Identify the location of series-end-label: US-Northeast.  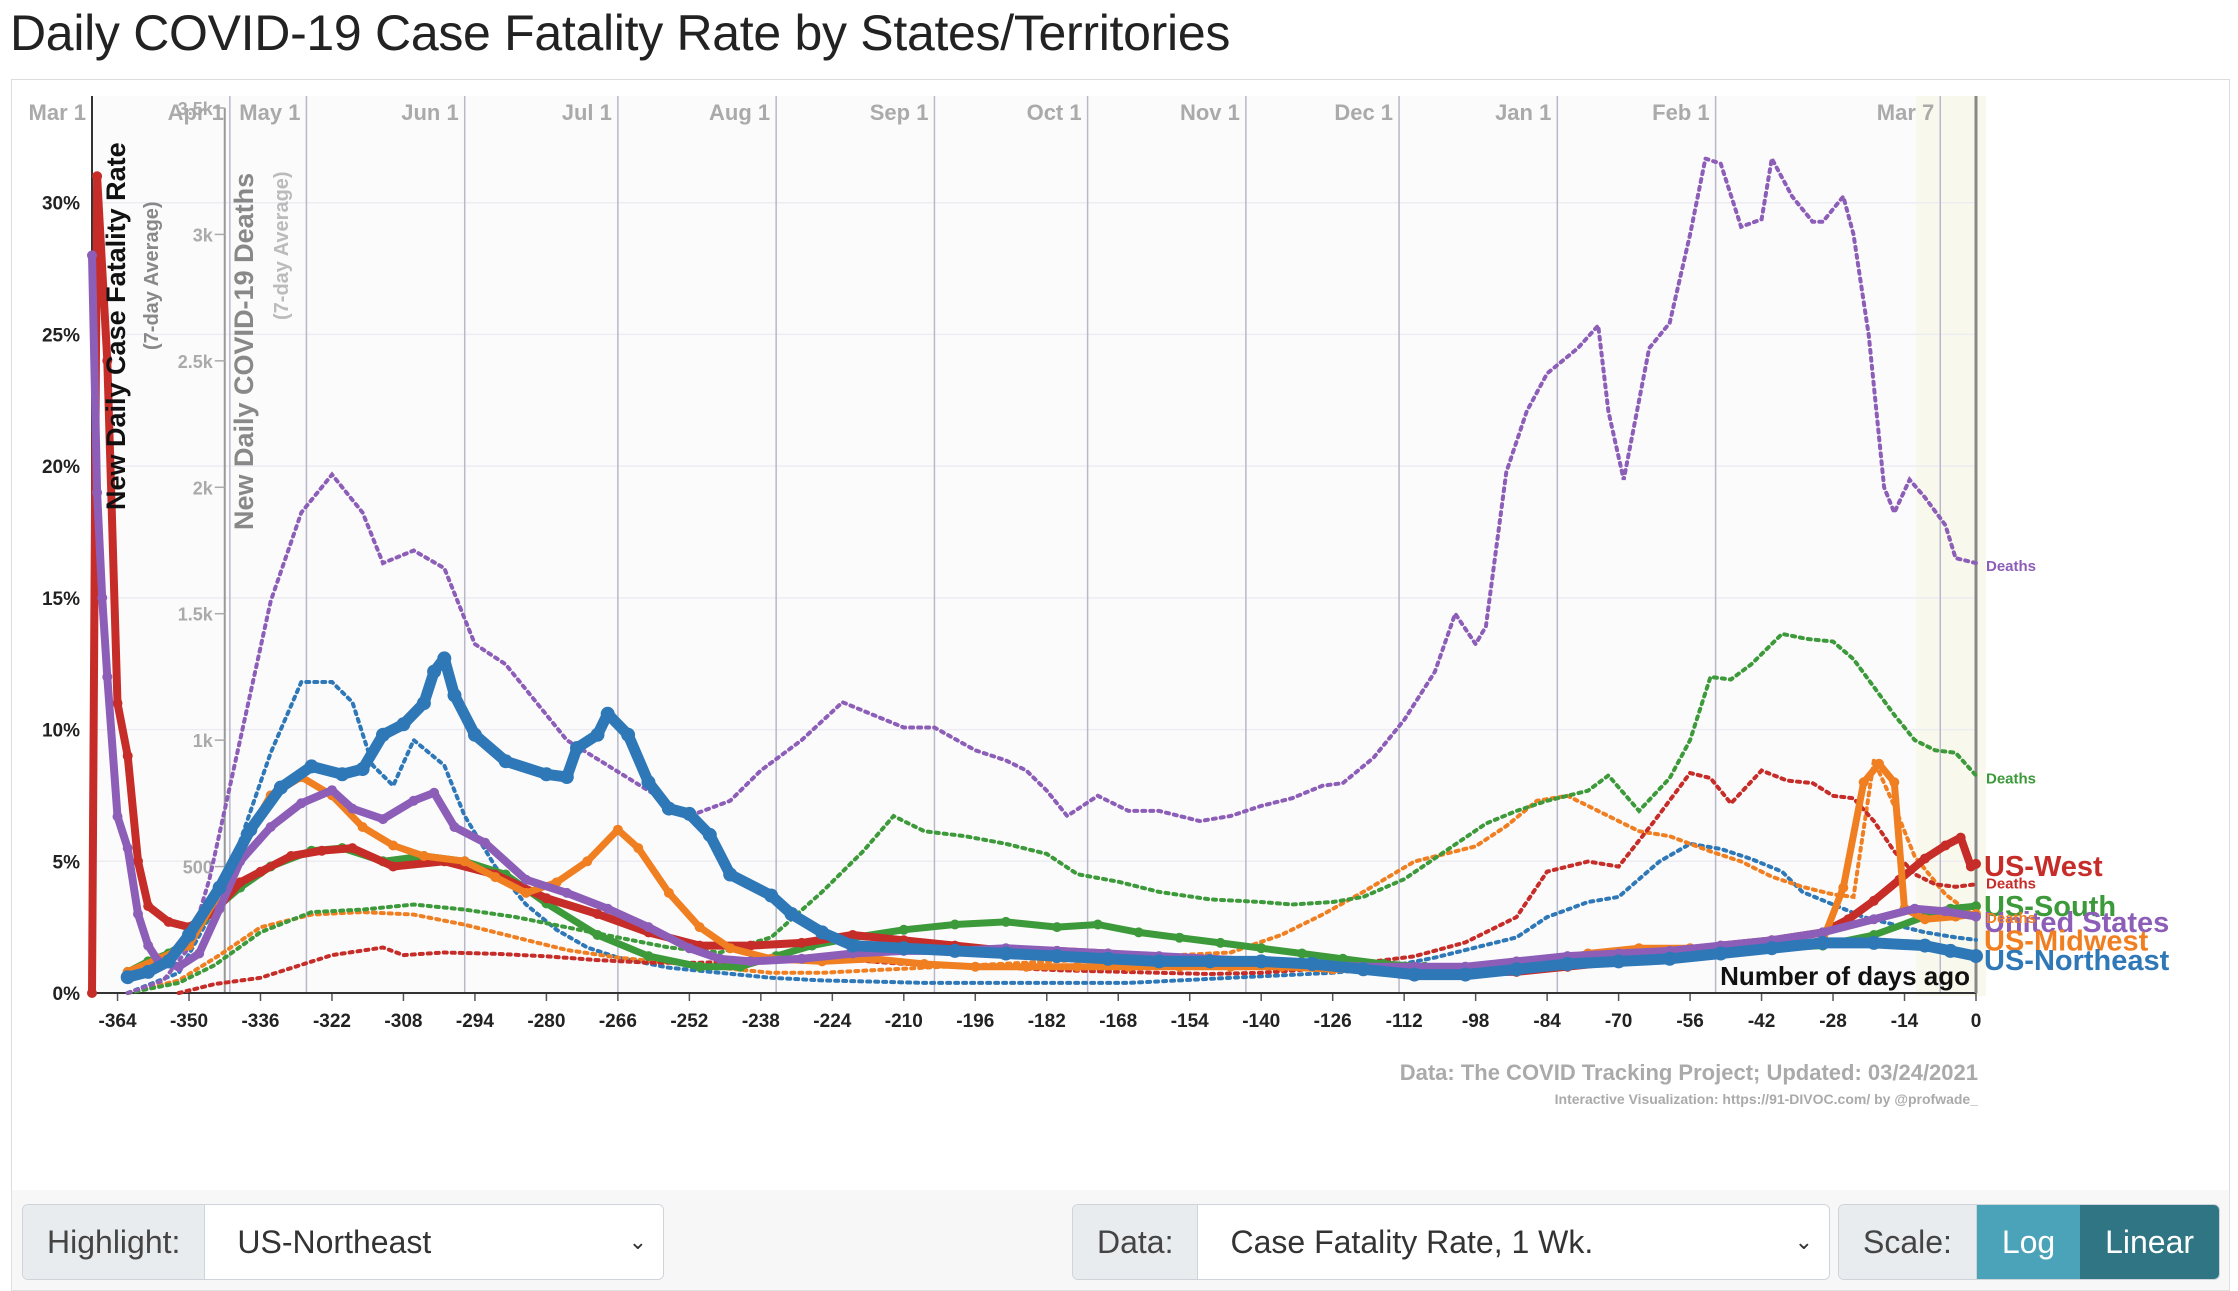
(2077, 961).